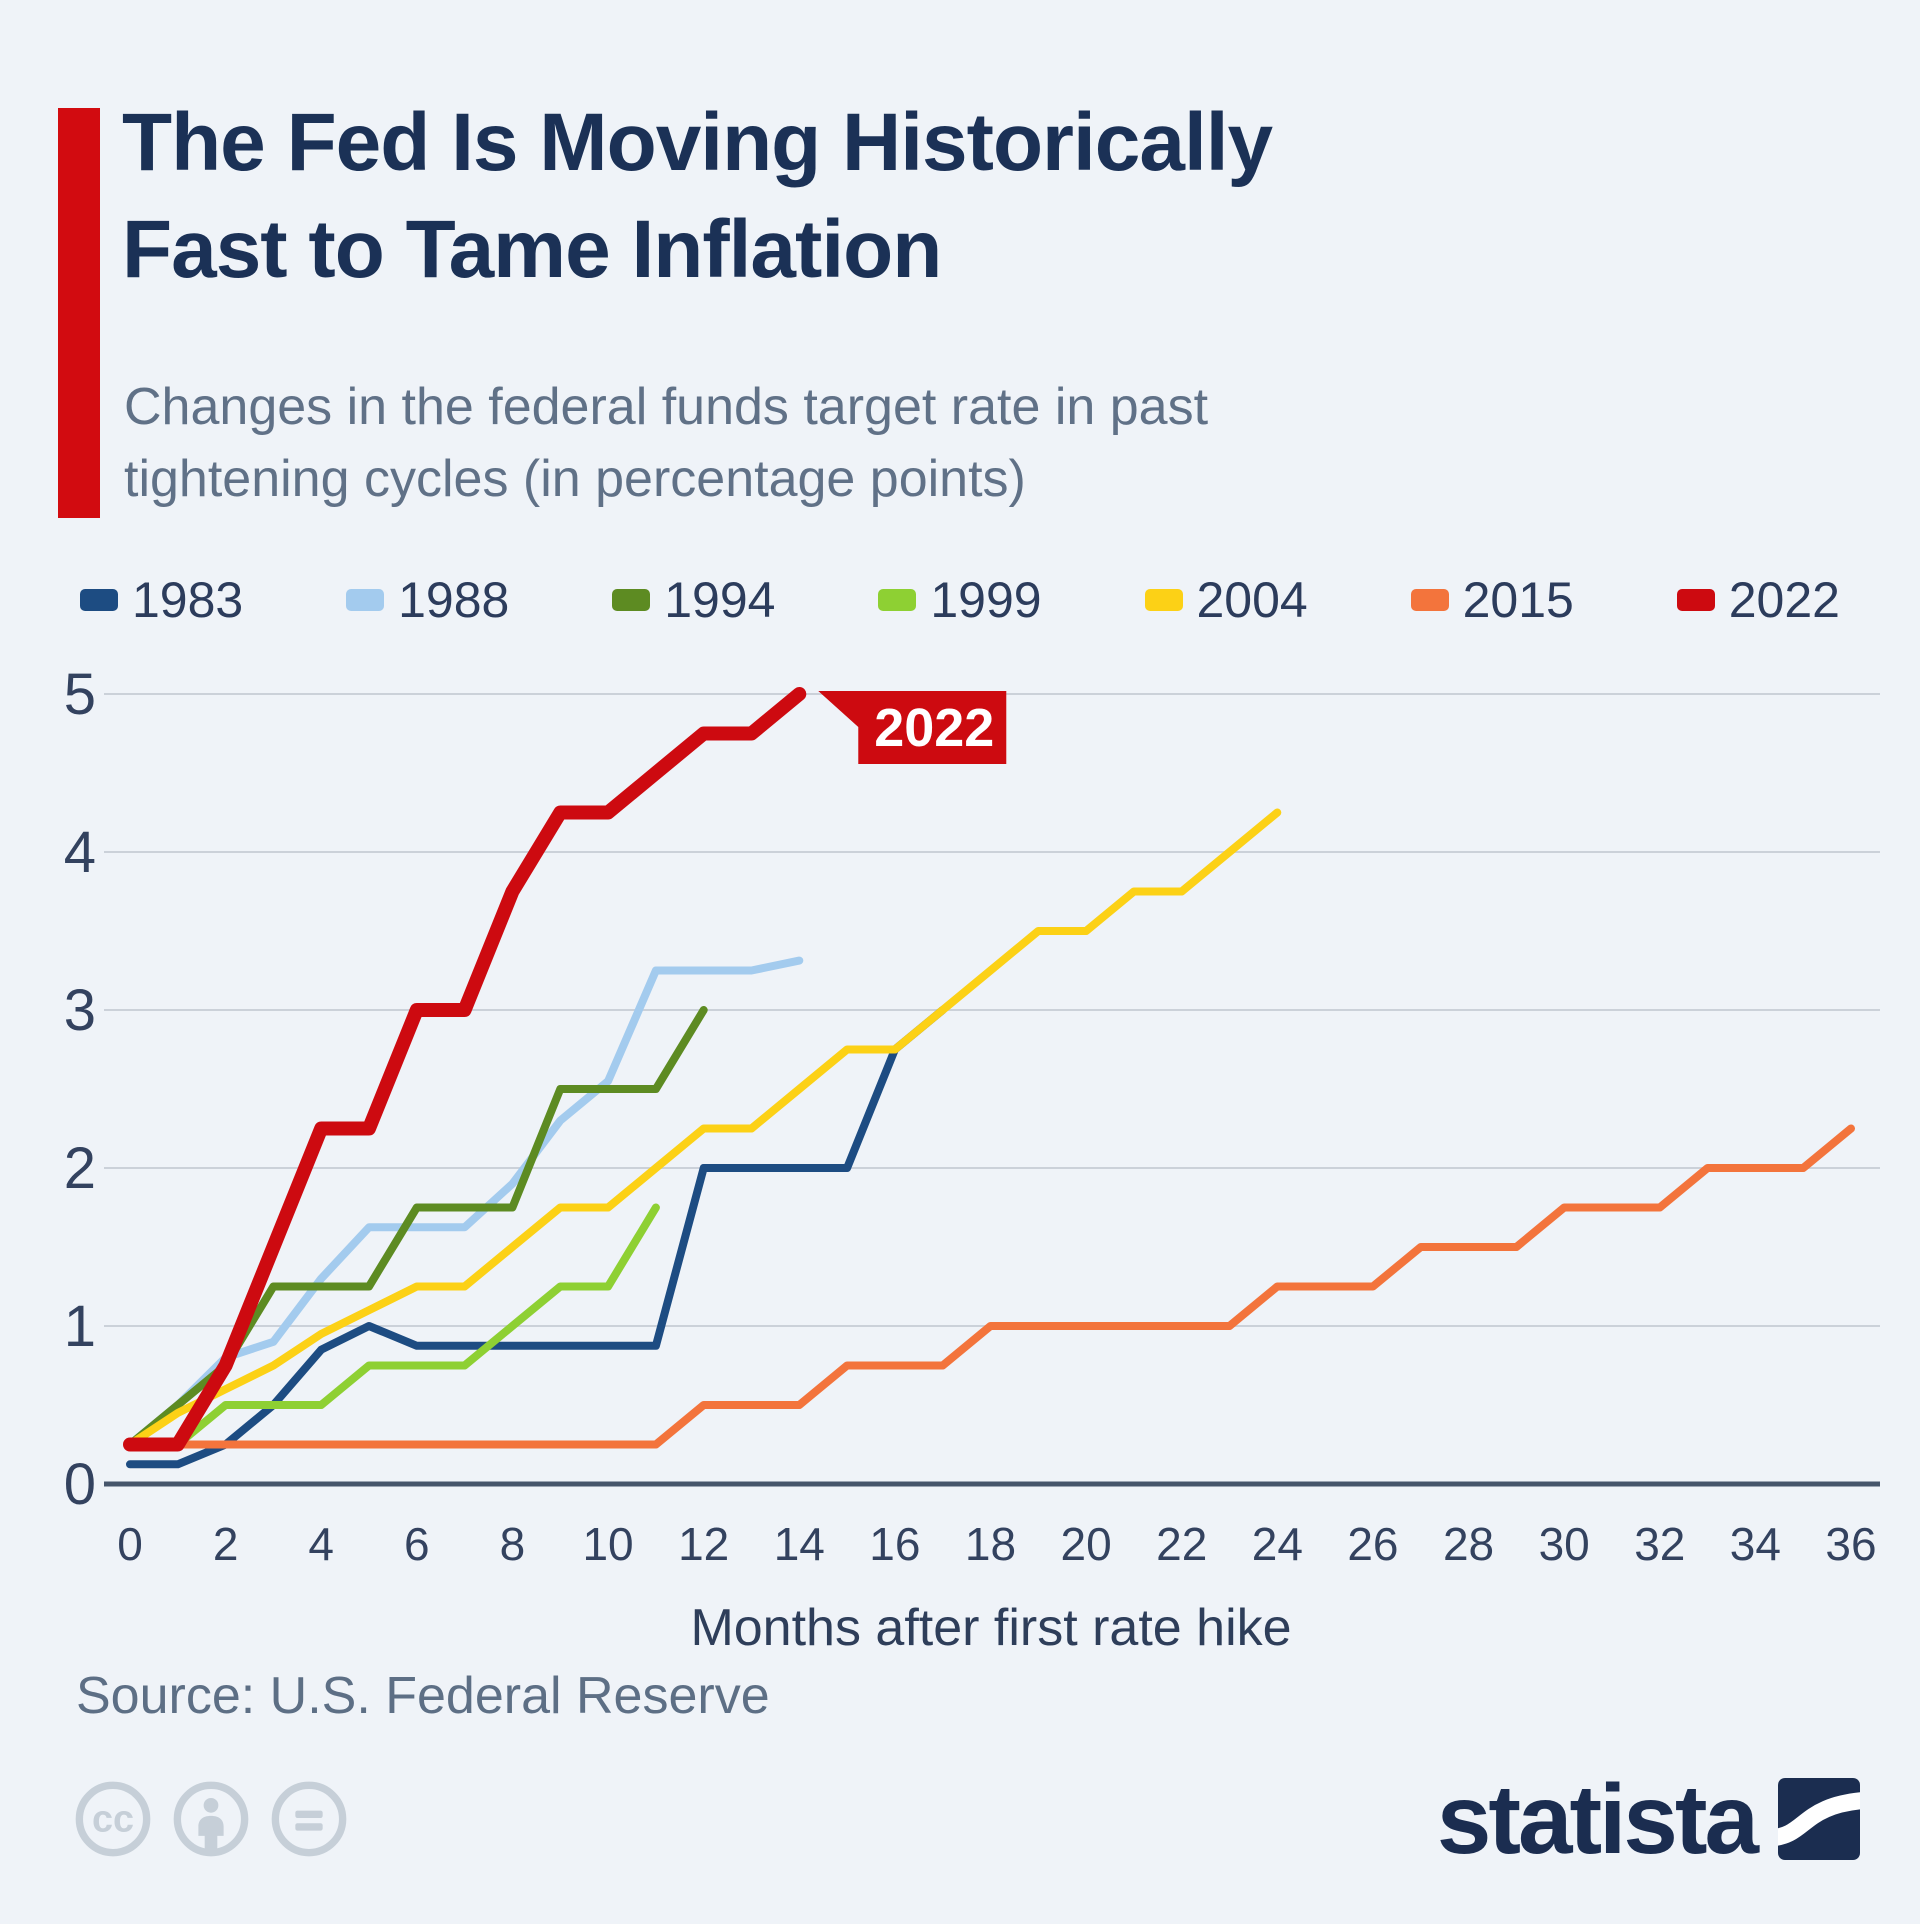 The width and height of the screenshot is (1920, 1924). I want to click on legend-item-1988: 1988, so click(427, 600).